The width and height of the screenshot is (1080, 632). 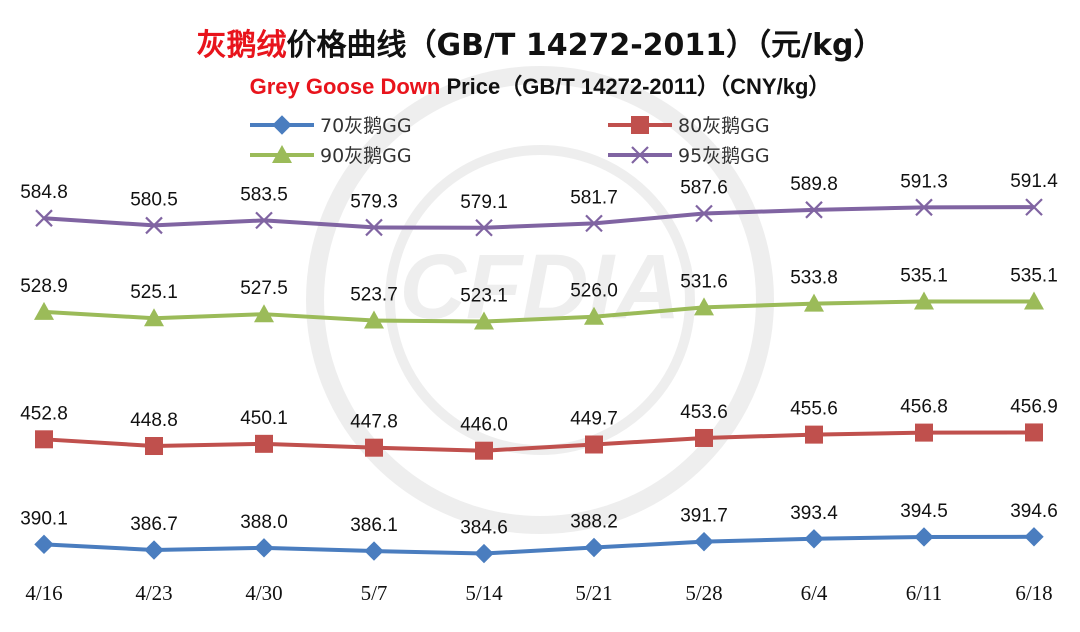 I want to click on data-point-95-8-stroke-b, so click(x=924, y=207).